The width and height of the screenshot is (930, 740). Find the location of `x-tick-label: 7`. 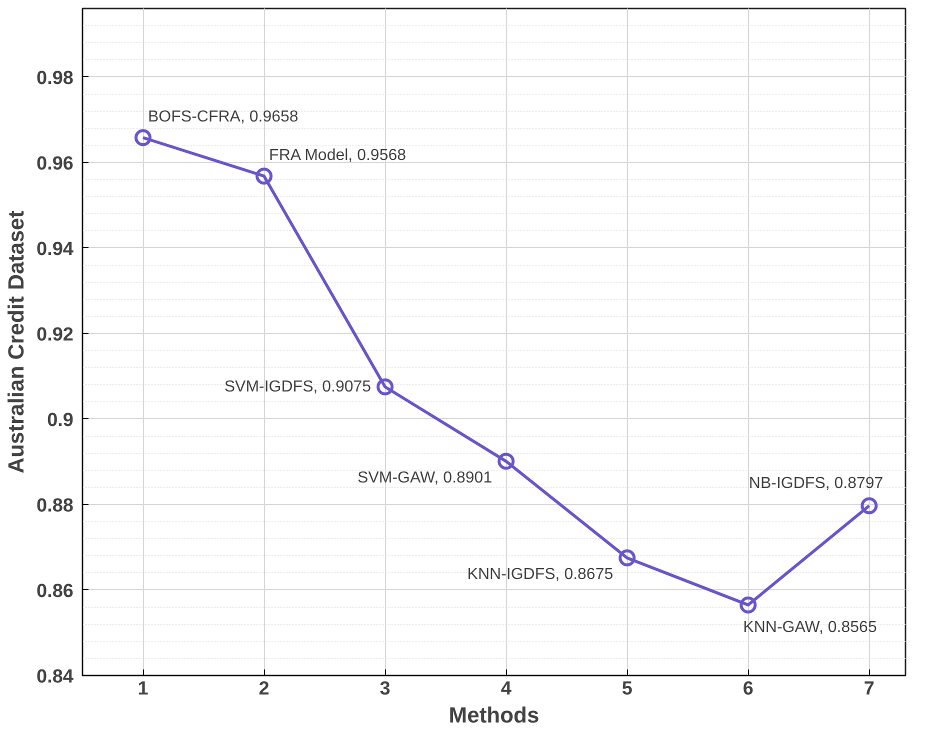

x-tick-label: 7 is located at coordinates (869, 689).